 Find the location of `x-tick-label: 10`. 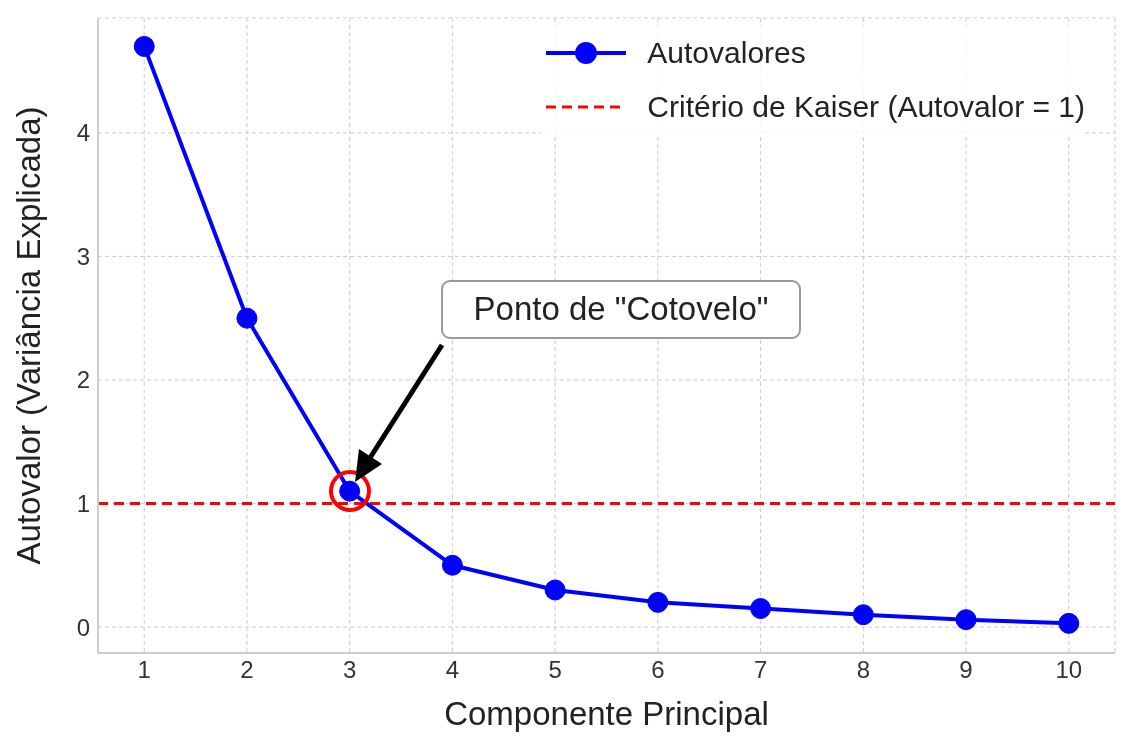

x-tick-label: 10 is located at coordinates (1069, 670).